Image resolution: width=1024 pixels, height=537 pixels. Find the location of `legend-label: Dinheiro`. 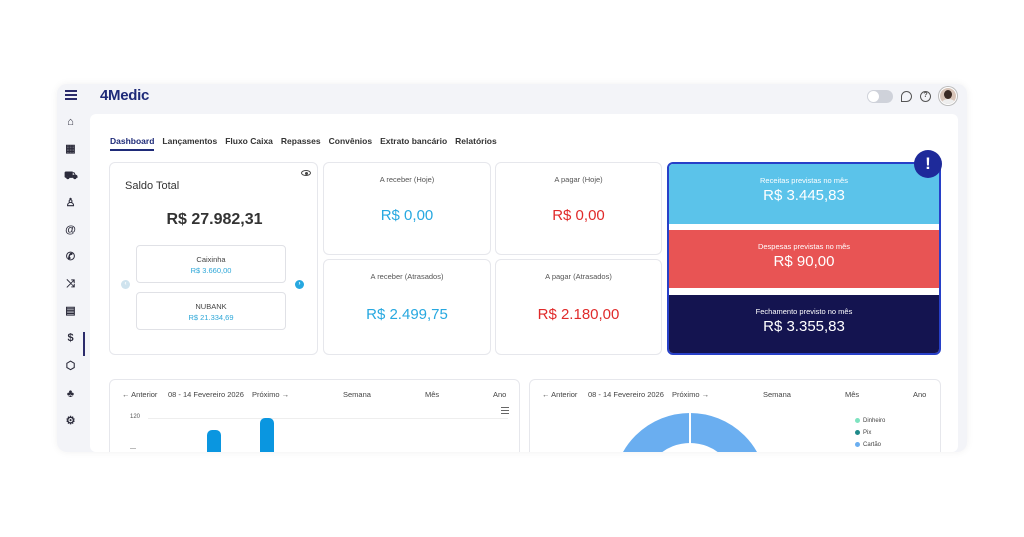

legend-label: Dinheiro is located at coordinates (874, 421).